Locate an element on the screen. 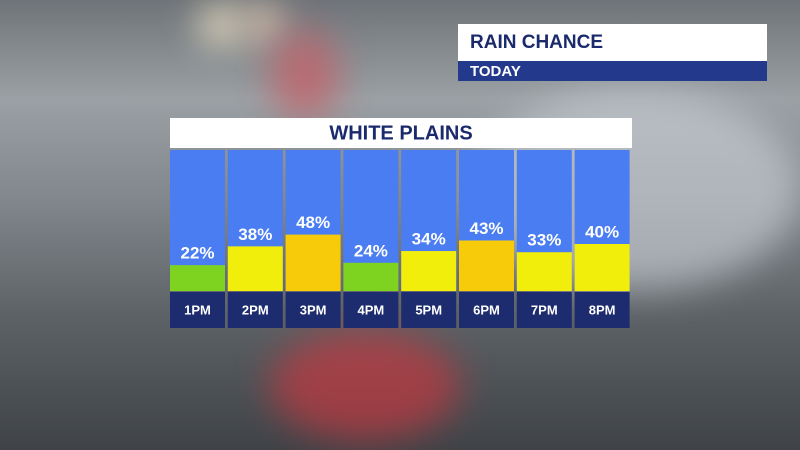 This screenshot has width=800, height=450. value-label: 40% is located at coordinates (602, 231).